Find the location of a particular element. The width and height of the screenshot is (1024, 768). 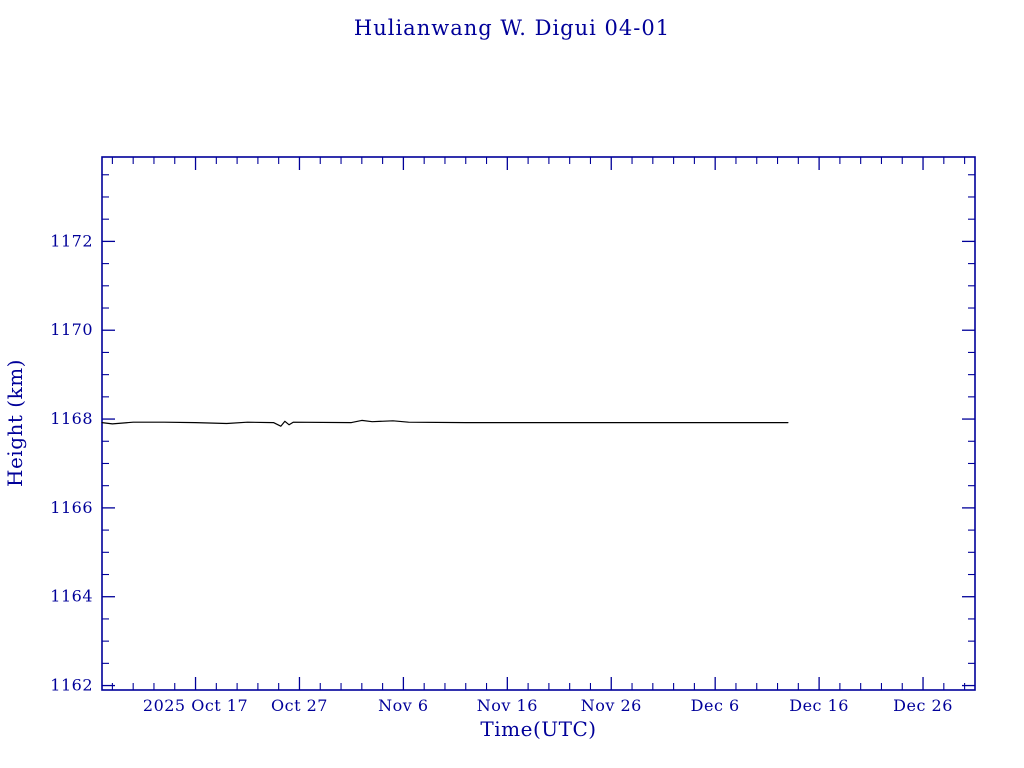

y-axis-label: Height (km) is located at coordinates (15, 423).